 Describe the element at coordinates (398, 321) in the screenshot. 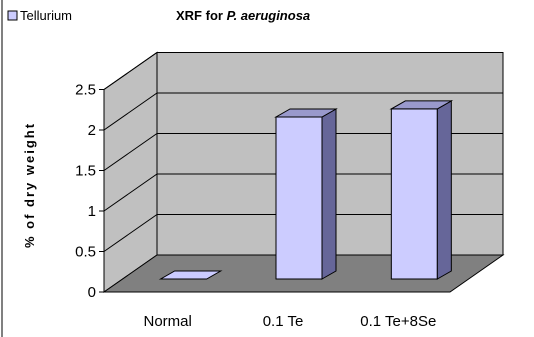

I see `x-tick-label: 0.1 Te+8Se` at that location.